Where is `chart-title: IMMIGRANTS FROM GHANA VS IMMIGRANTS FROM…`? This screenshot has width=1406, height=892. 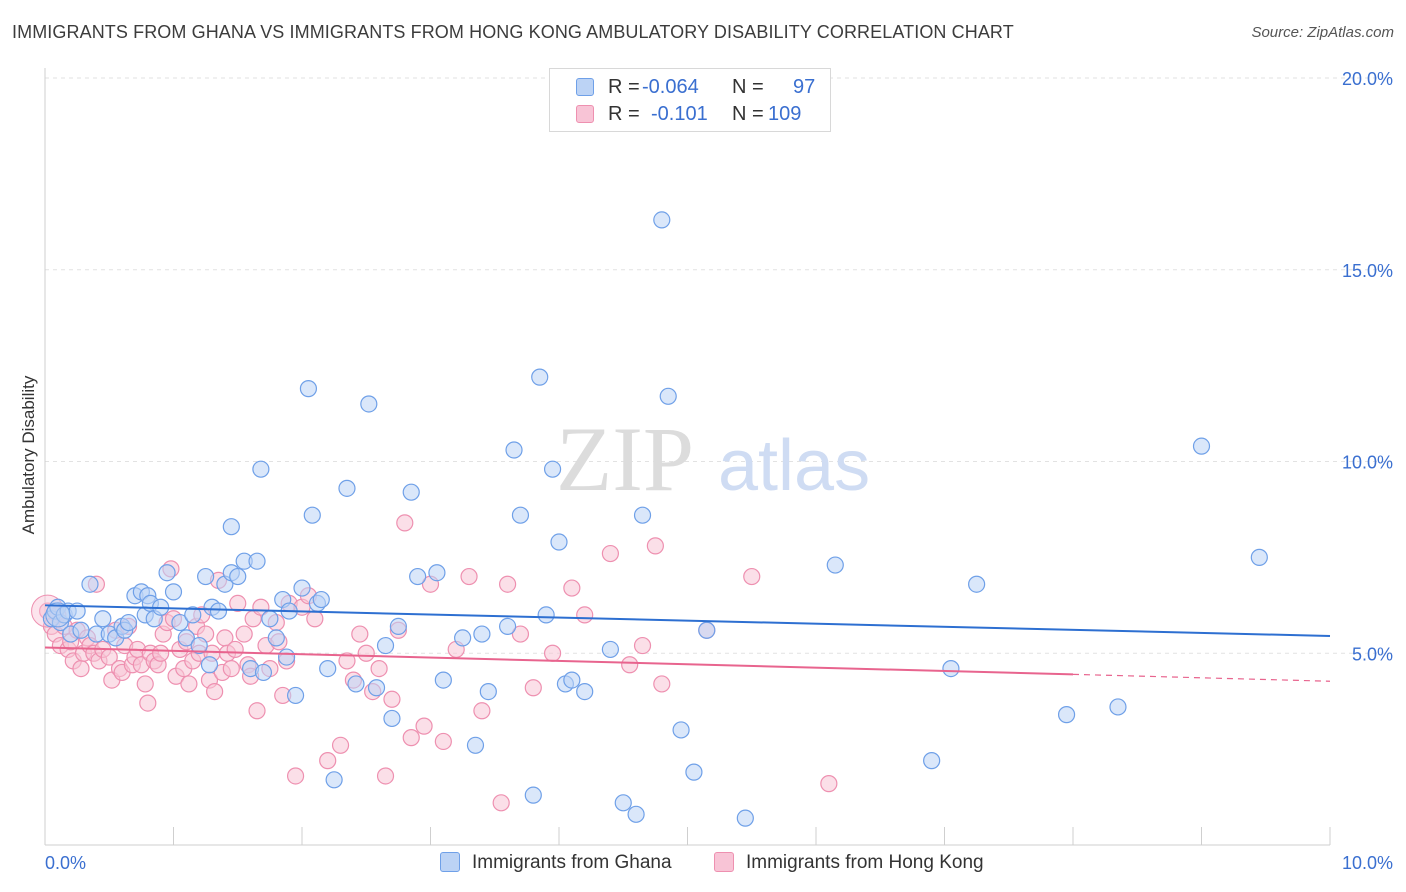 chart-title: IMMIGRANTS FROM GHANA VS IMMIGRANTS FROM… is located at coordinates (513, 32).